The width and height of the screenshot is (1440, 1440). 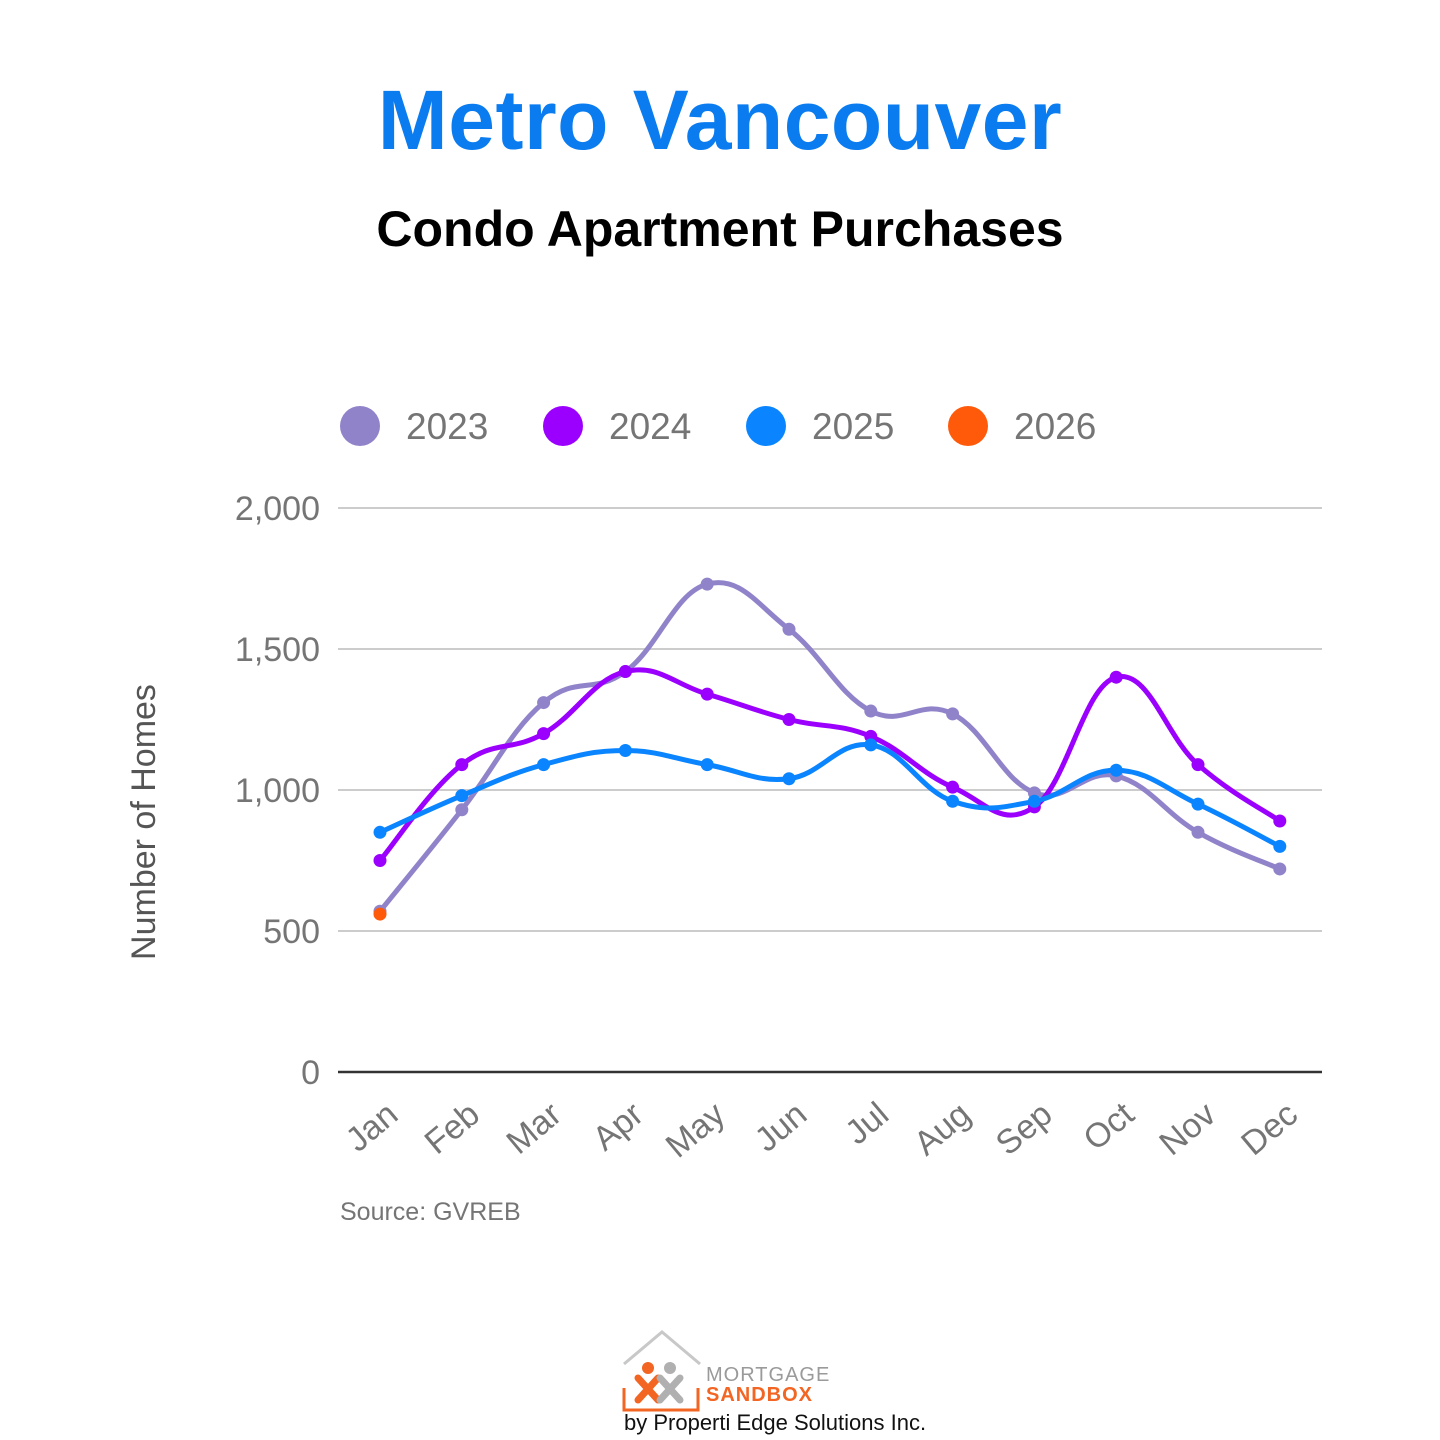 I want to click on y-axis-label: Number of Homes, so click(x=144, y=822).